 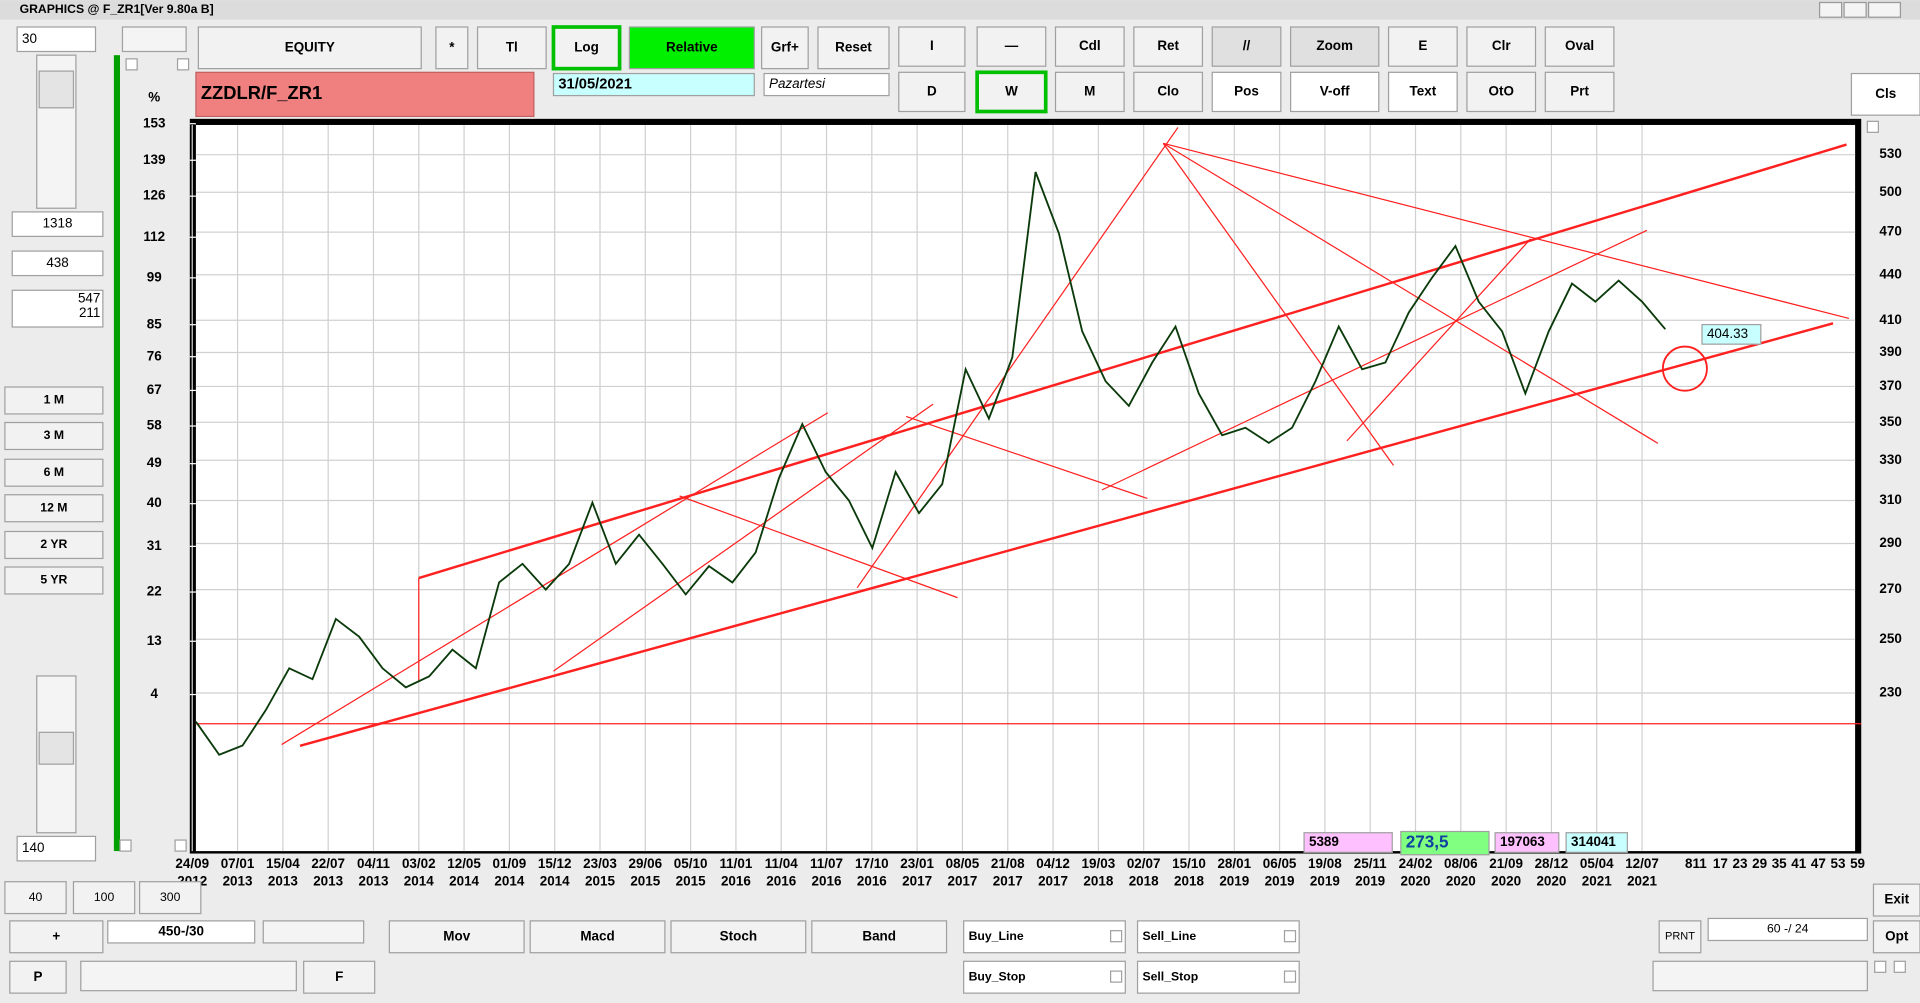 What do you see at coordinates (57, 308) in the screenshot?
I see `field` at bounding box center [57, 308].